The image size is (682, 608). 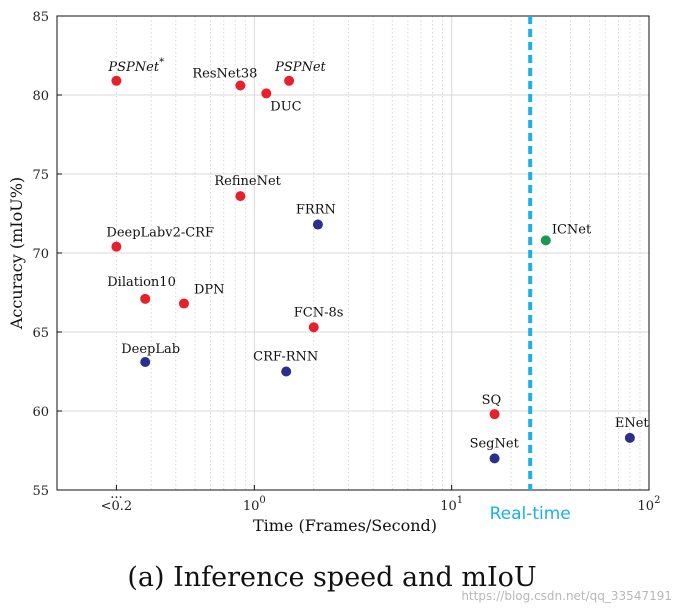 What do you see at coordinates (649, 504) in the screenshot?
I see `x-tick-label: 10²` at bounding box center [649, 504].